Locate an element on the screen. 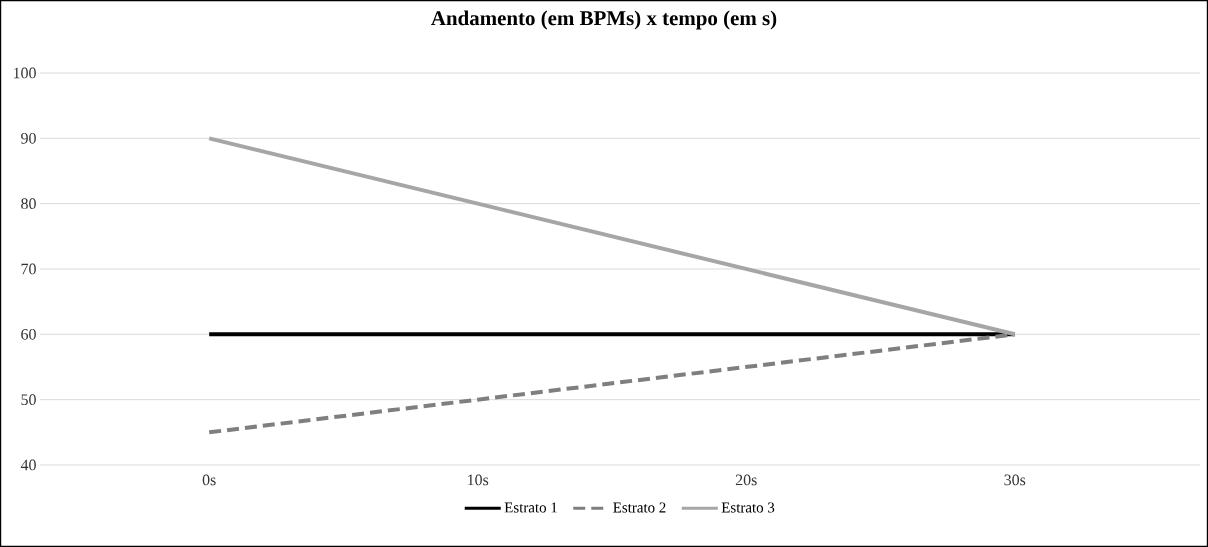 Image resolution: width=1208 pixels, height=547 pixels. y-tick-label: 50 is located at coordinates (28, 400).